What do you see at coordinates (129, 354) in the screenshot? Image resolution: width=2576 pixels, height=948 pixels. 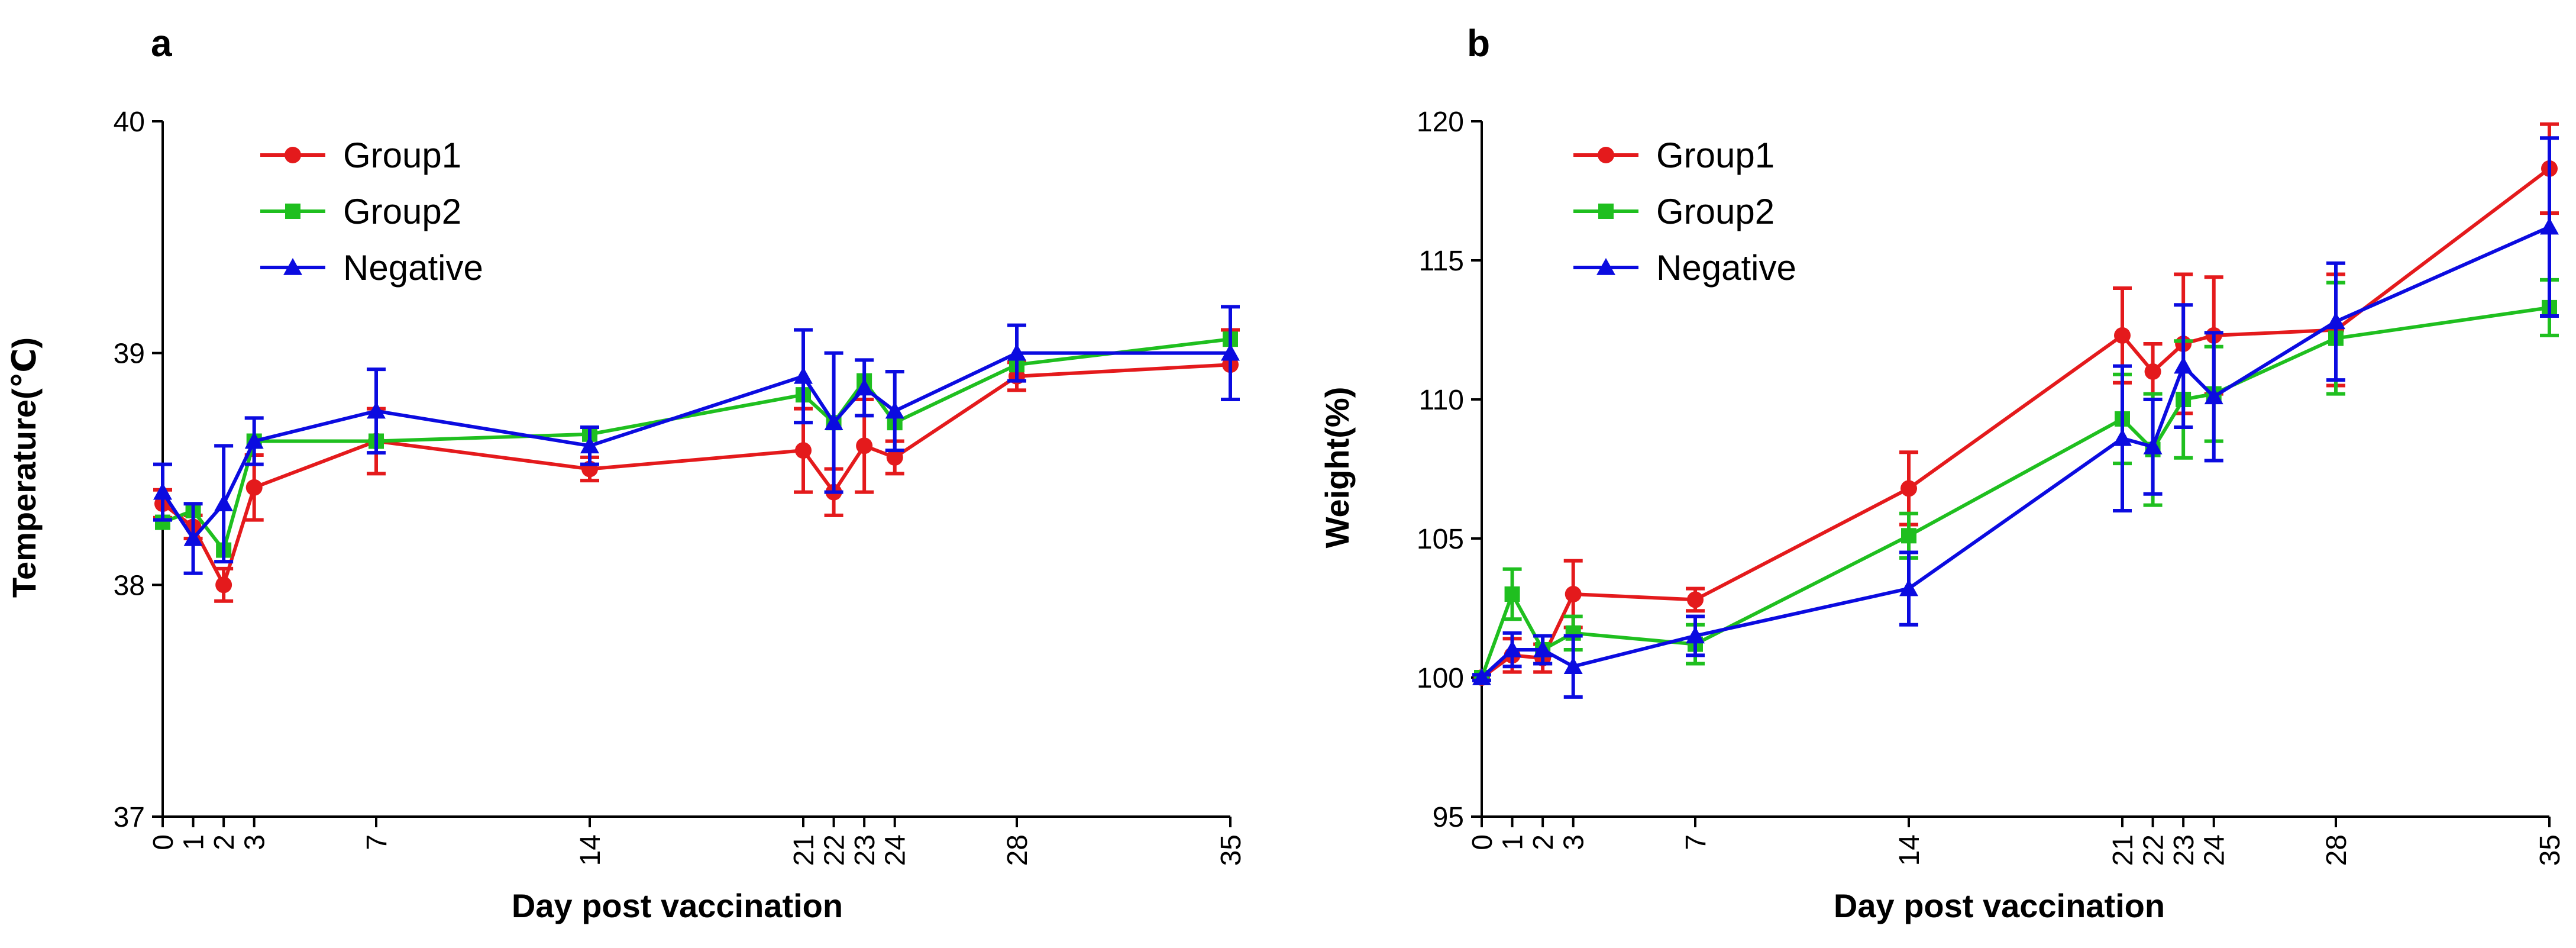 I see `y-tick-label: 39` at bounding box center [129, 354].